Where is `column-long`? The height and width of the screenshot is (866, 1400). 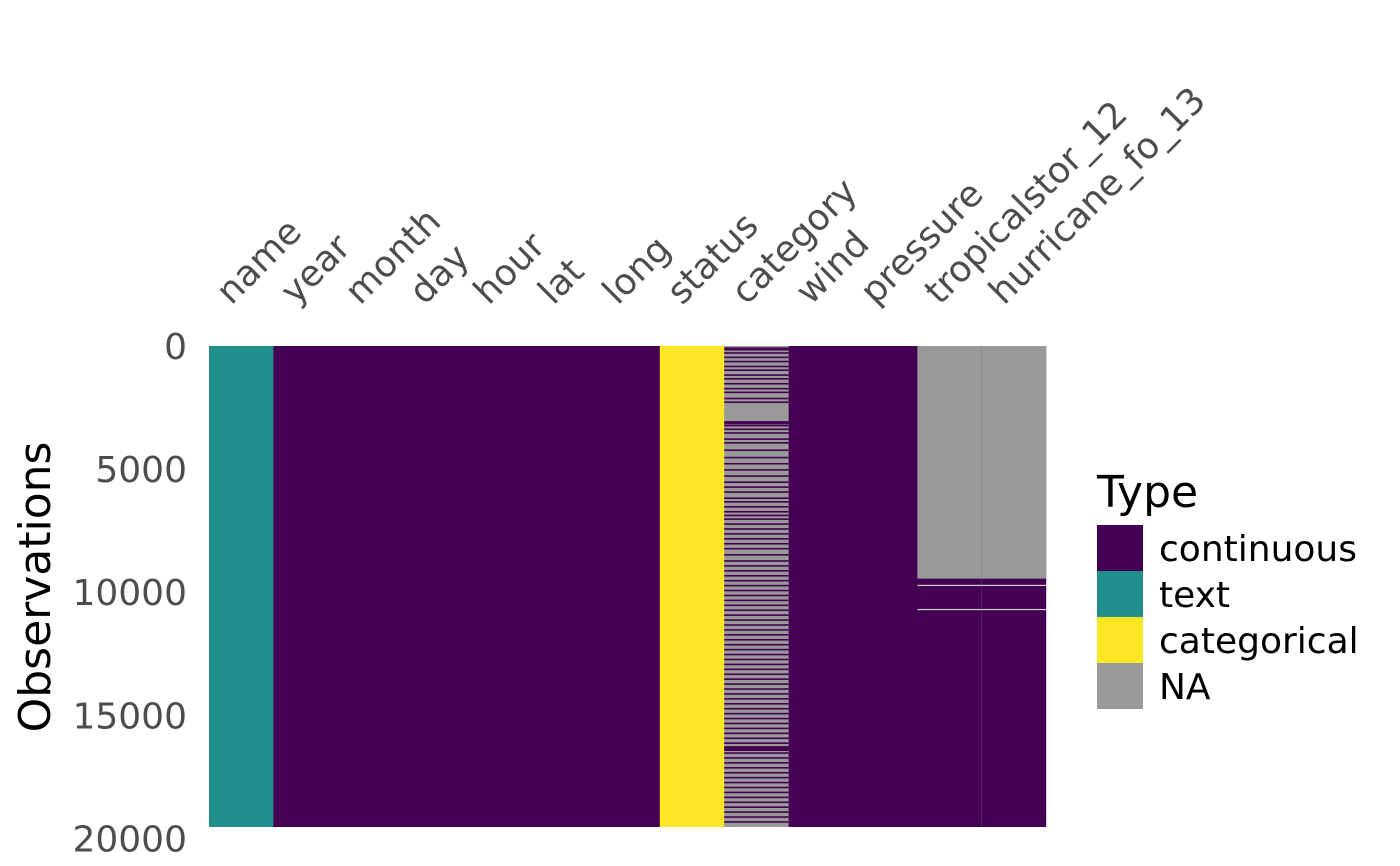 column-long is located at coordinates (628, 586).